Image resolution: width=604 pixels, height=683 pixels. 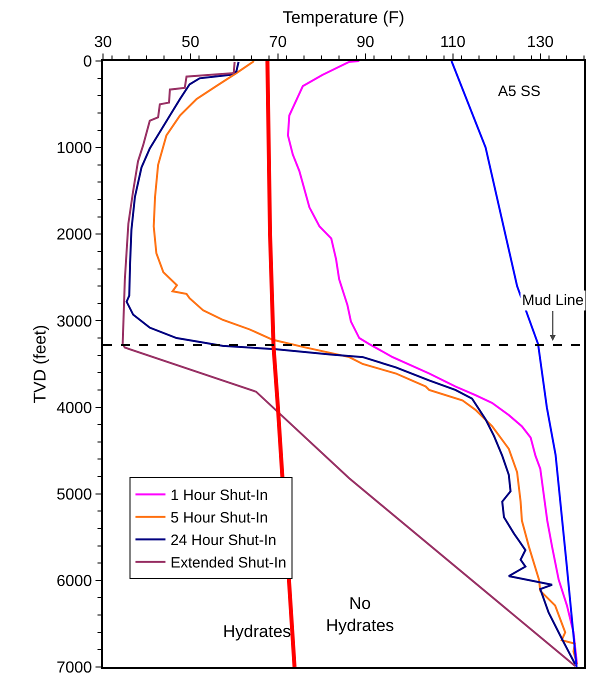 What do you see at coordinates (74, 408) in the screenshot?
I see `y-tick-label: 4000` at bounding box center [74, 408].